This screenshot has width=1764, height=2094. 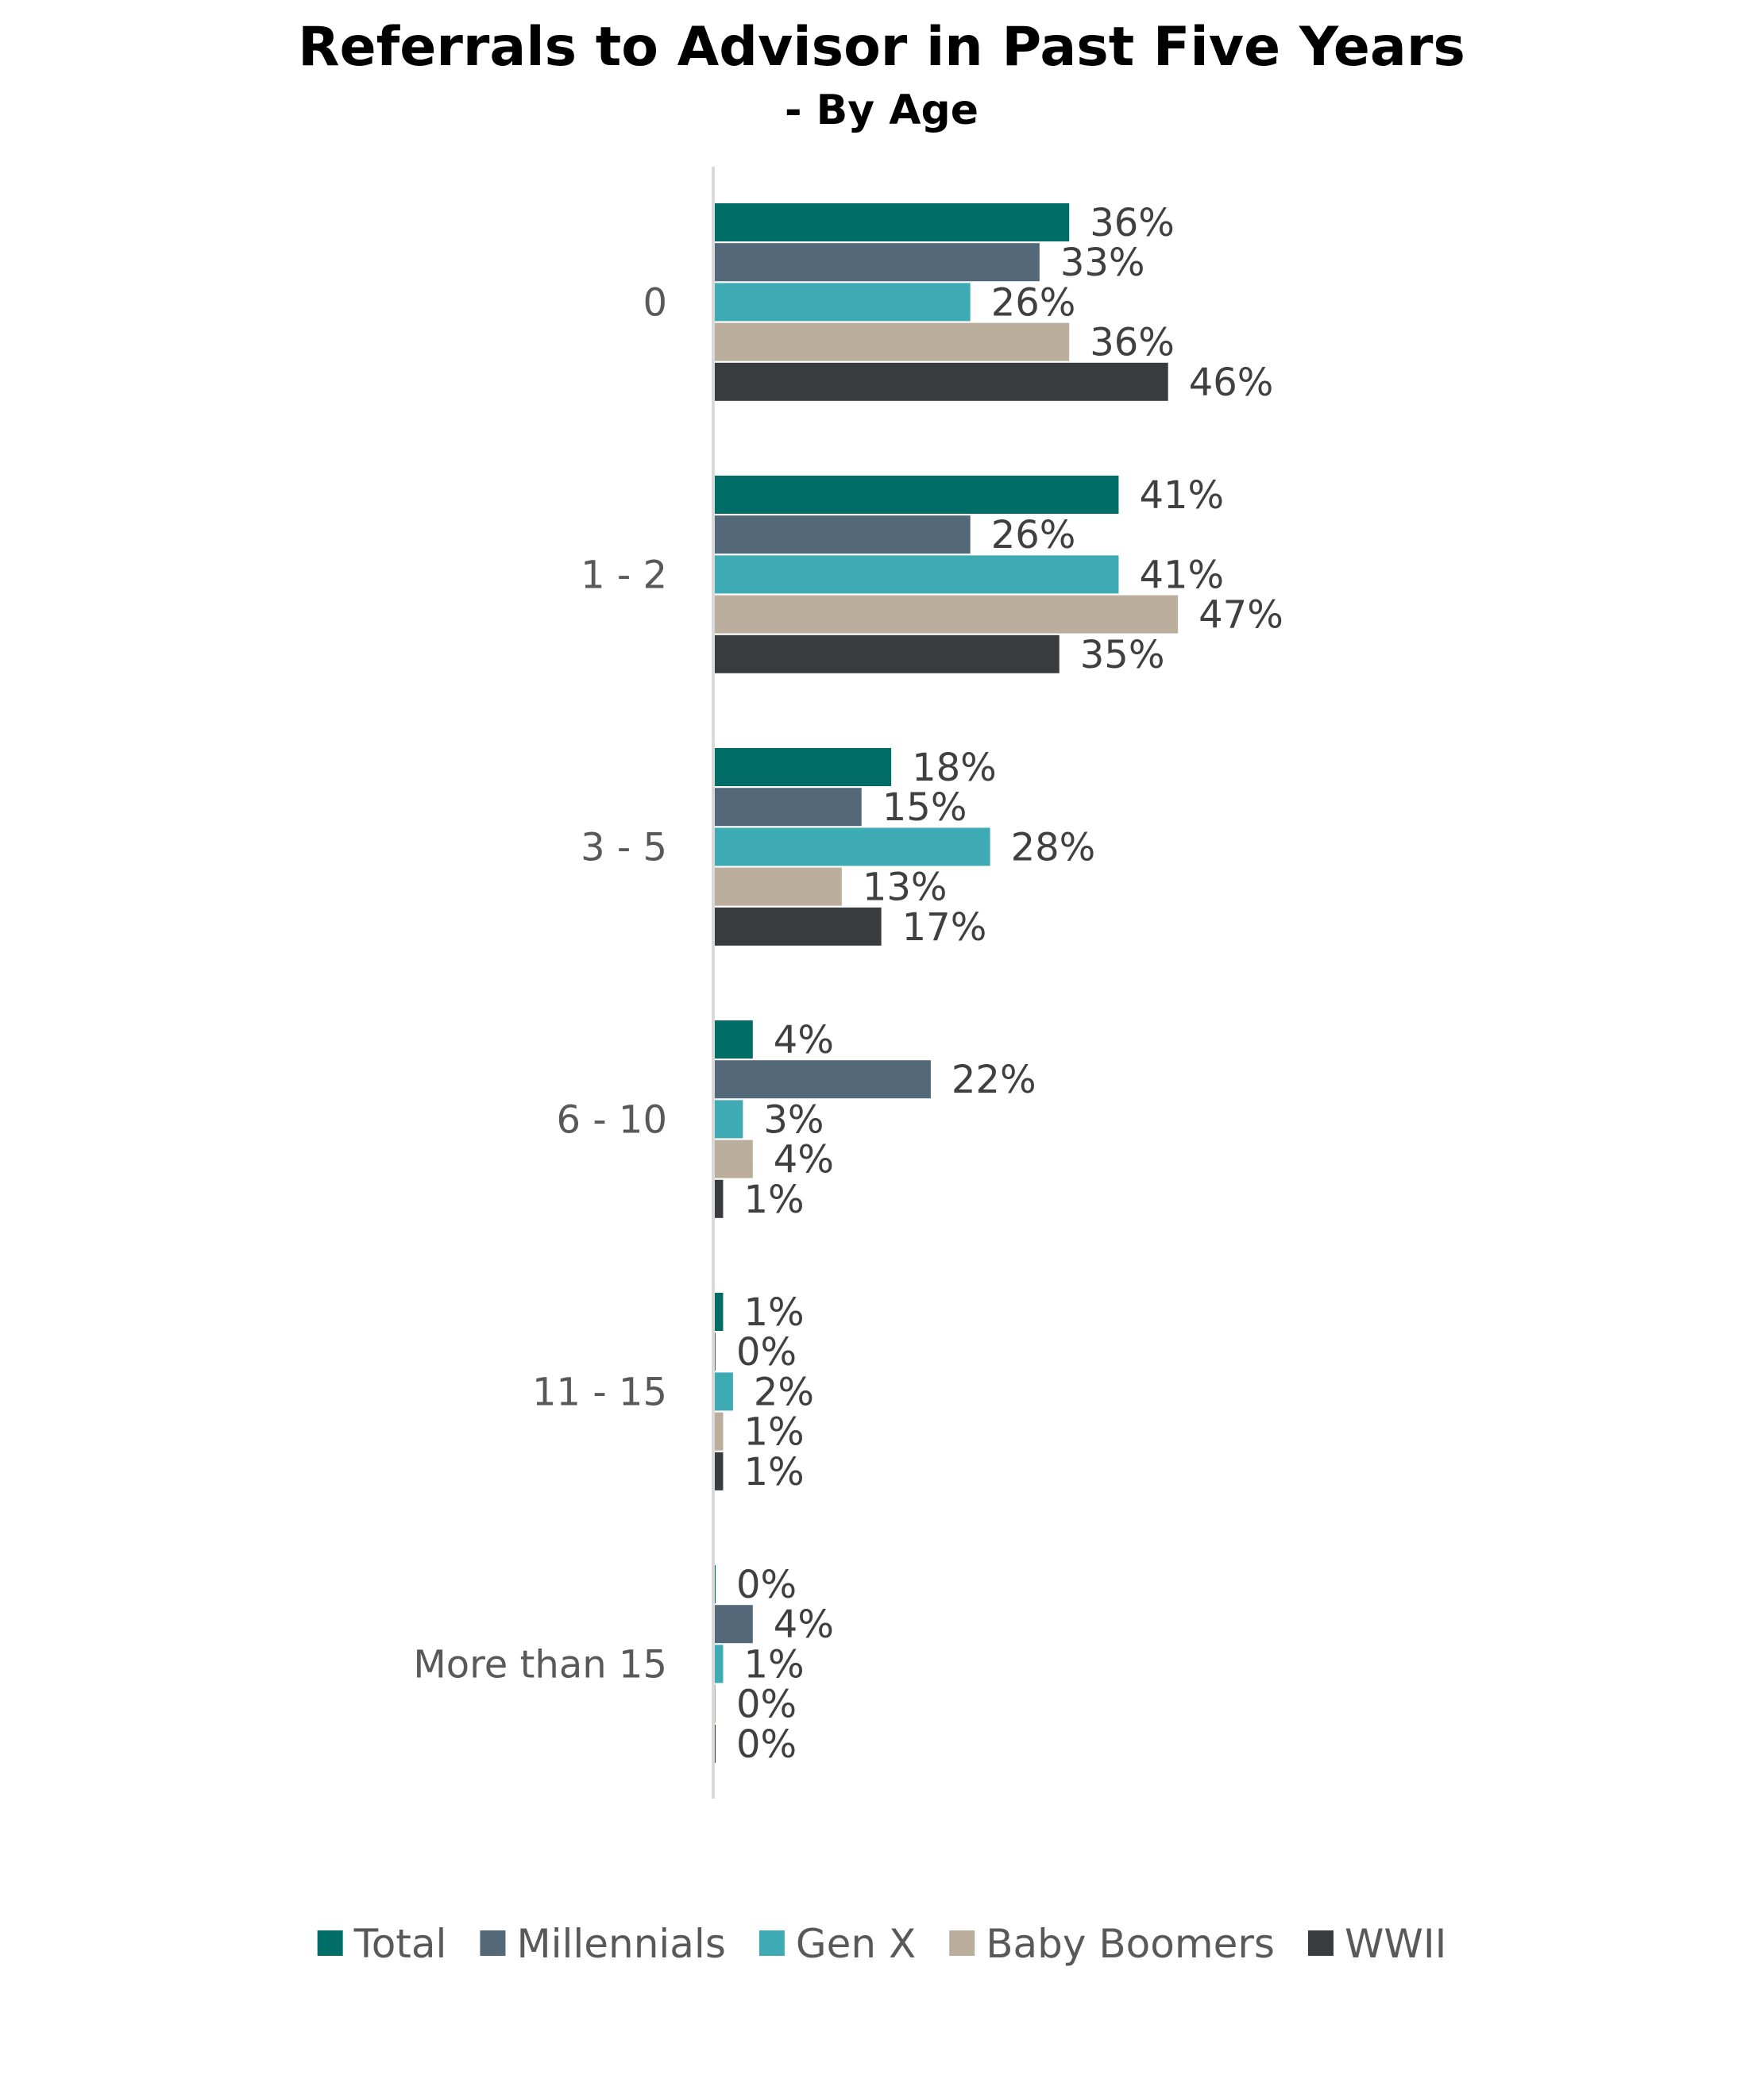 What do you see at coordinates (400, 1944) in the screenshot?
I see `legend-label: Total` at bounding box center [400, 1944].